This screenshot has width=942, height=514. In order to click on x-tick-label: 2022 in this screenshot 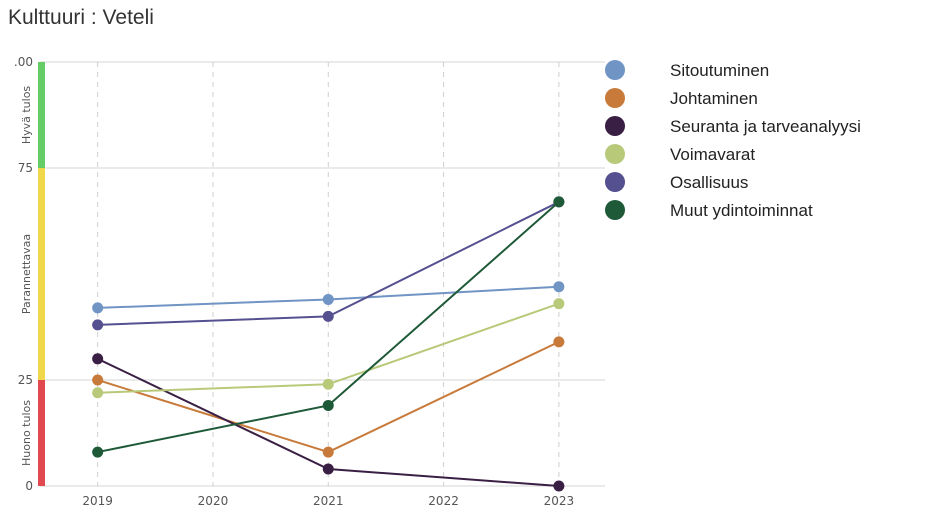, I will do `click(443, 501)`.